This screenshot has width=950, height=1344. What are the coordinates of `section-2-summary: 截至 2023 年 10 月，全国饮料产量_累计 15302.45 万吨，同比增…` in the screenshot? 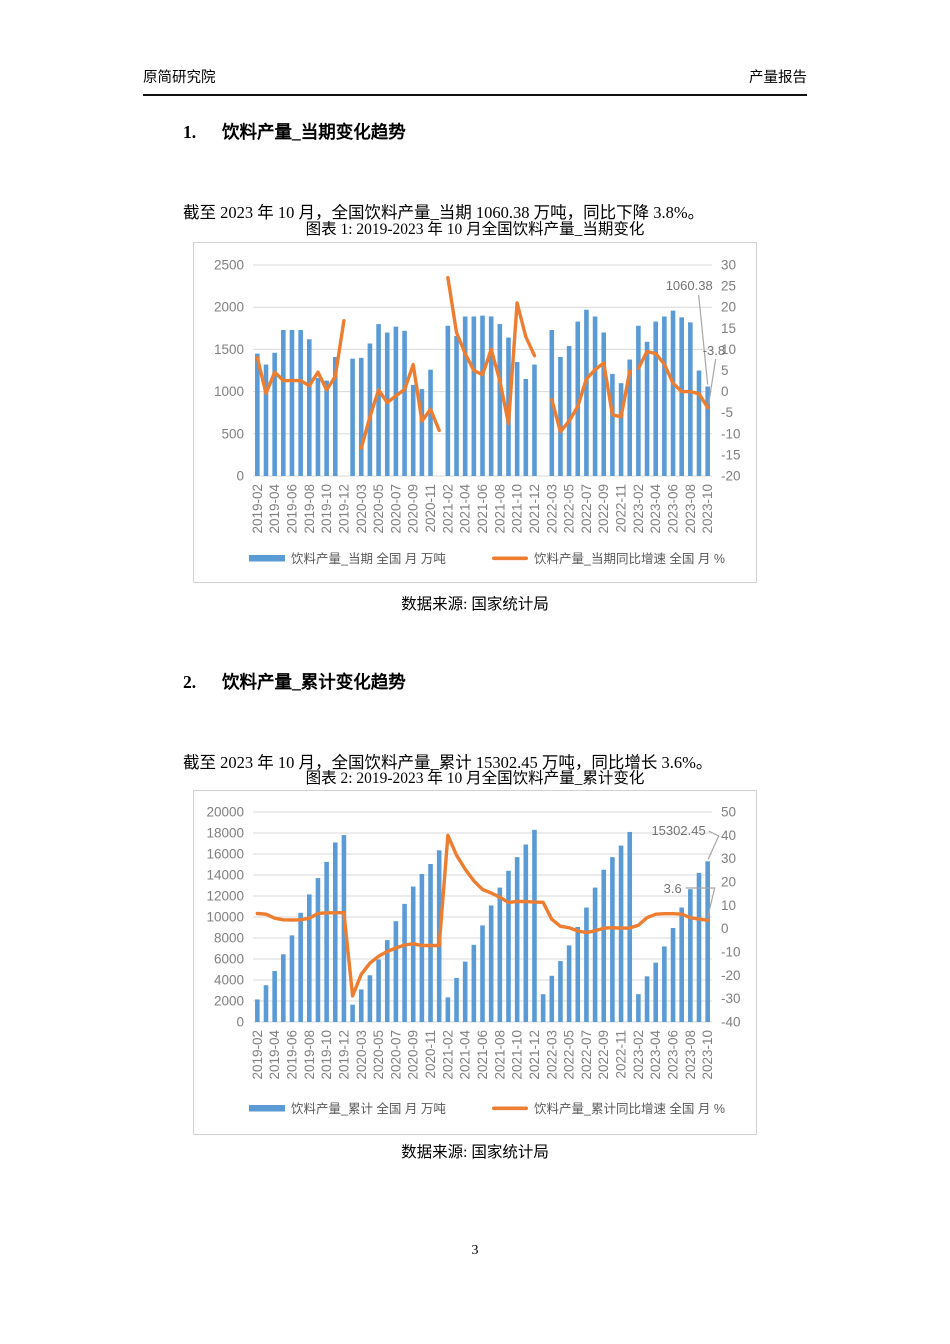 It's located at (448, 762).